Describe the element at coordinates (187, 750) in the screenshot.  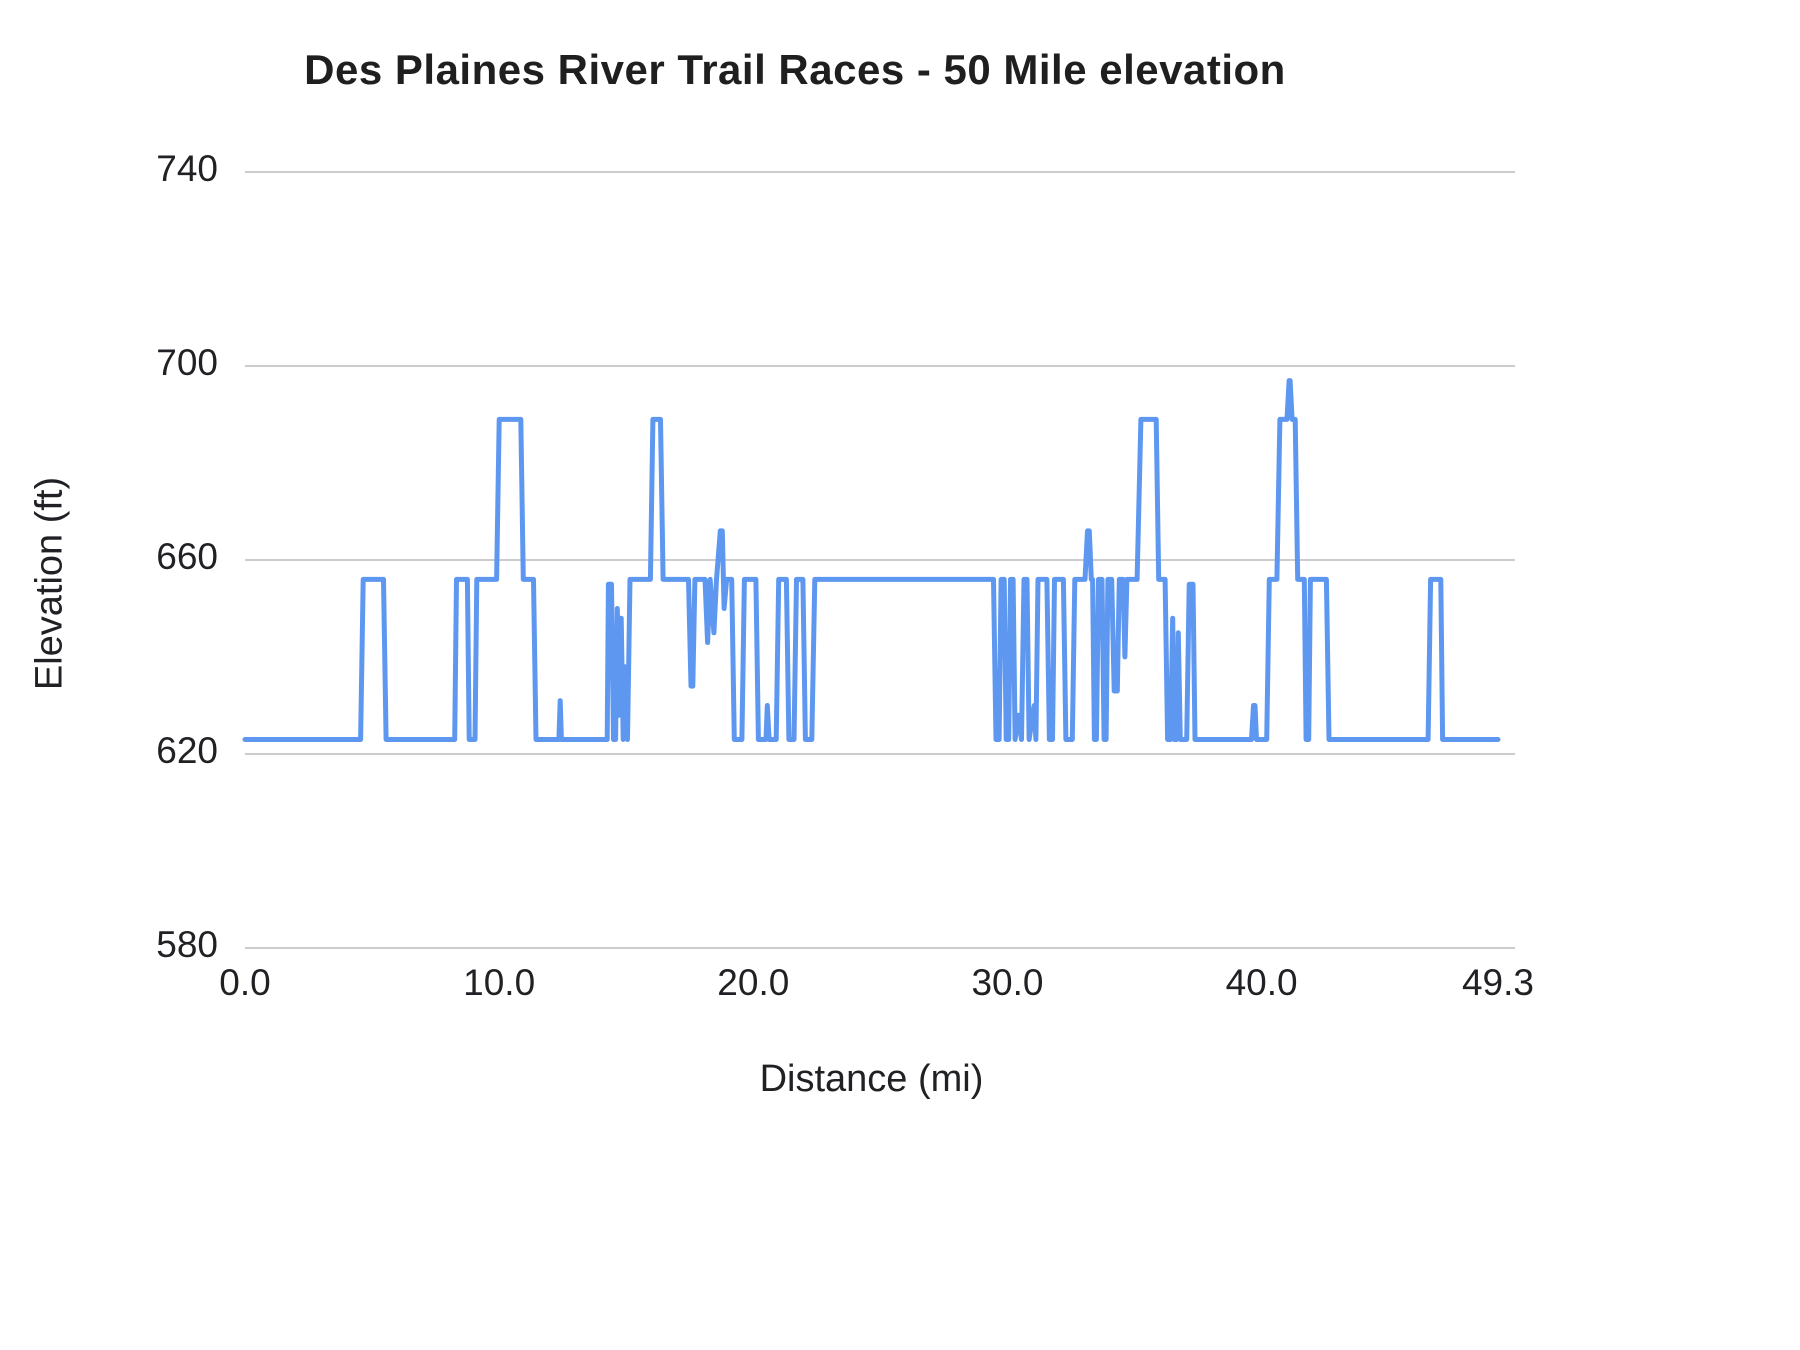
I see `y-tick-label-620: 620` at that location.